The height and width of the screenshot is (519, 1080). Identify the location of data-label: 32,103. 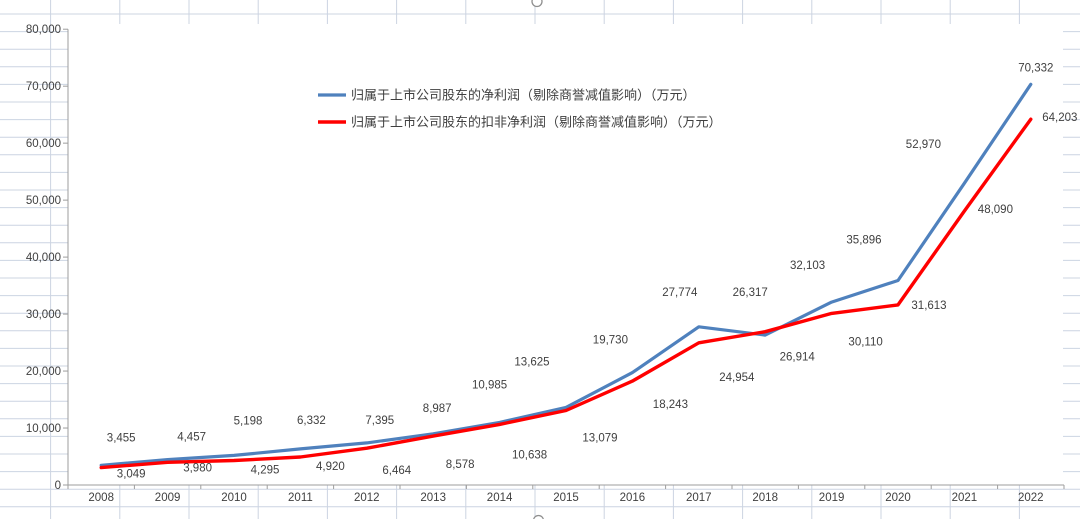
(807, 266).